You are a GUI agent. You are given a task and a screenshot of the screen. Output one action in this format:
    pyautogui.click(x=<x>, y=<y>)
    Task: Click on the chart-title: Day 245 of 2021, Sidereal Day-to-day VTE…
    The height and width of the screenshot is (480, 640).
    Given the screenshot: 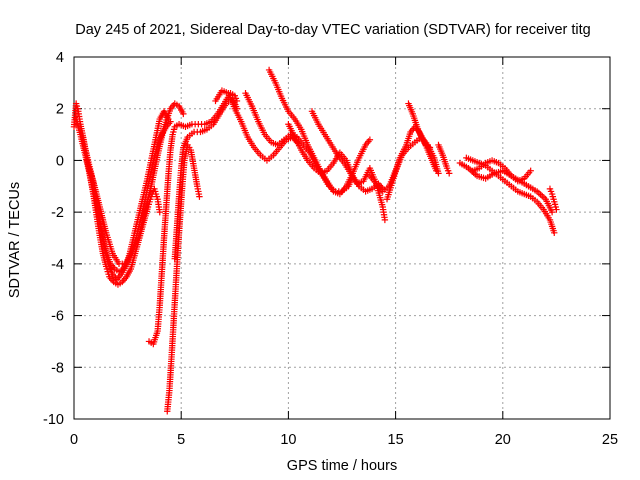 What is the action you would take?
    pyautogui.click(x=333, y=30)
    